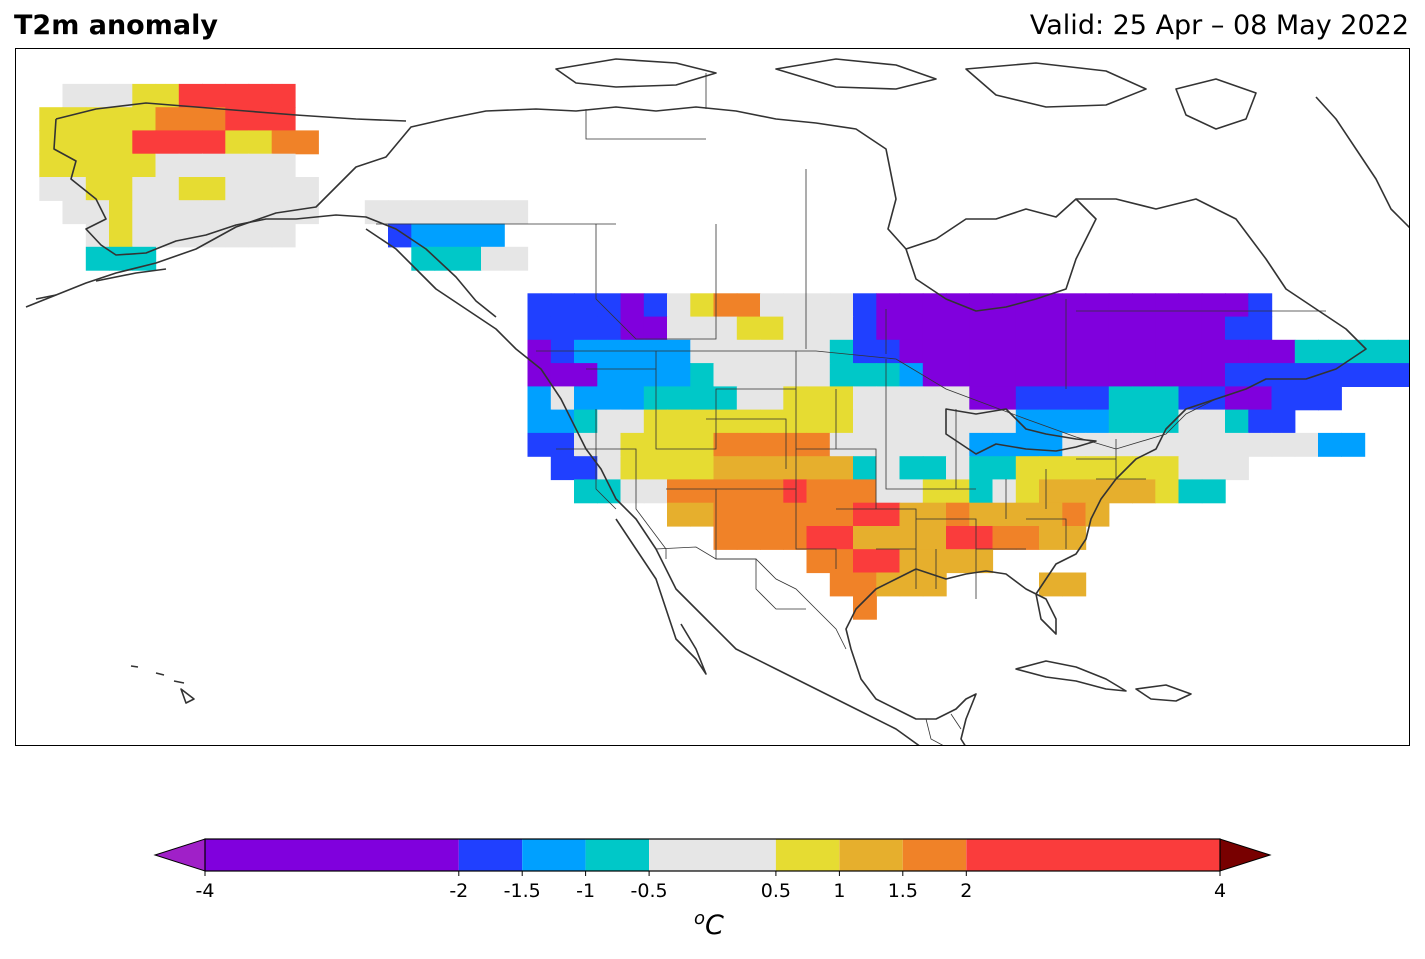 The height and width of the screenshot is (959, 1425). What do you see at coordinates (458, 891) in the screenshot?
I see `colorbar-tick-label: -2` at bounding box center [458, 891].